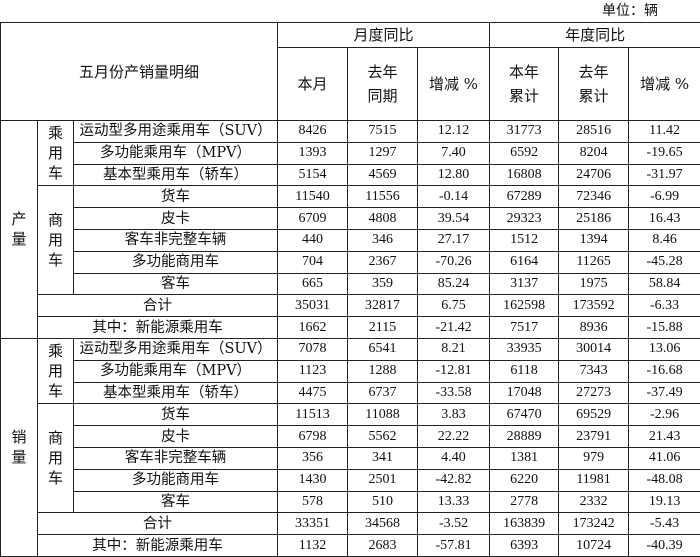 This screenshot has width=700, height=557. I want to click on table-cell: 35031, so click(313, 306).